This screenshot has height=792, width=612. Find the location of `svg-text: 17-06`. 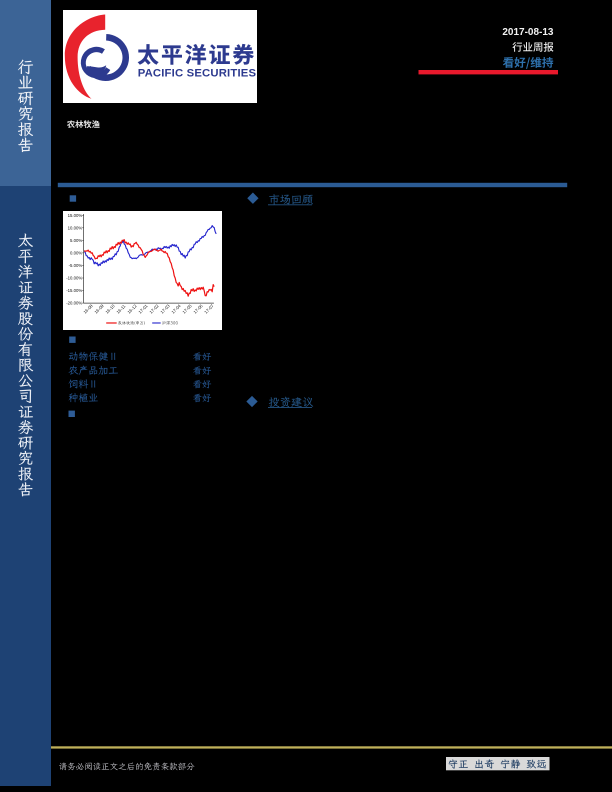

svg-text: 17-06 is located at coordinates (198, 308).